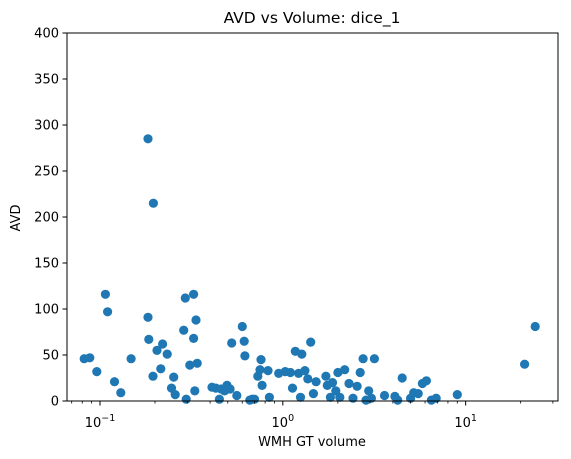 The width and height of the screenshot is (571, 459). I want to click on x-tick-label: 10¹, so click(465, 422).